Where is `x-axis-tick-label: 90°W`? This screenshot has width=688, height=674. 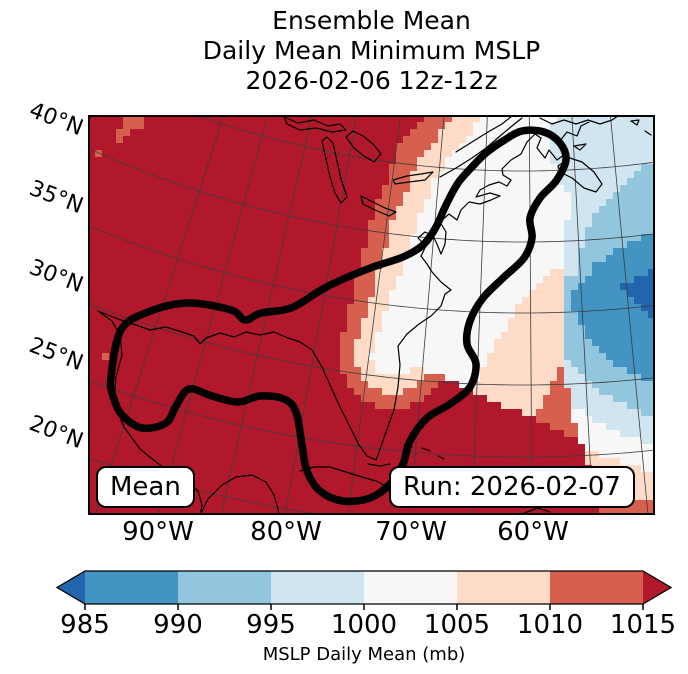
x-axis-tick-label: 90°W is located at coordinates (158, 532).